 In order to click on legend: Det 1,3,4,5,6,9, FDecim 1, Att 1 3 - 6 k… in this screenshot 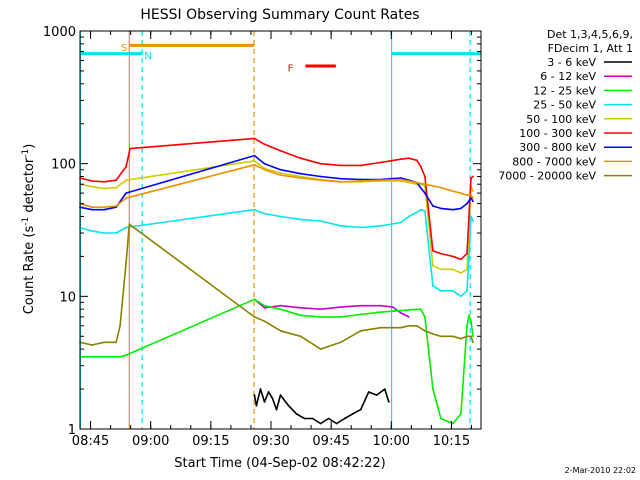, I will do `click(565, 105)`.